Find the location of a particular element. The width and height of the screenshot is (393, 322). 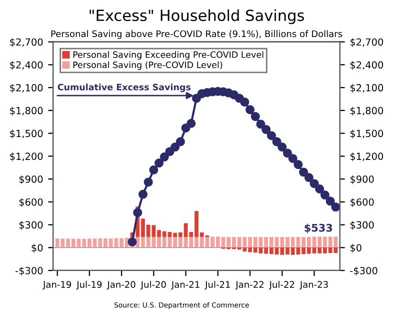

y-tick-label: $300 is located at coordinates (31, 225).